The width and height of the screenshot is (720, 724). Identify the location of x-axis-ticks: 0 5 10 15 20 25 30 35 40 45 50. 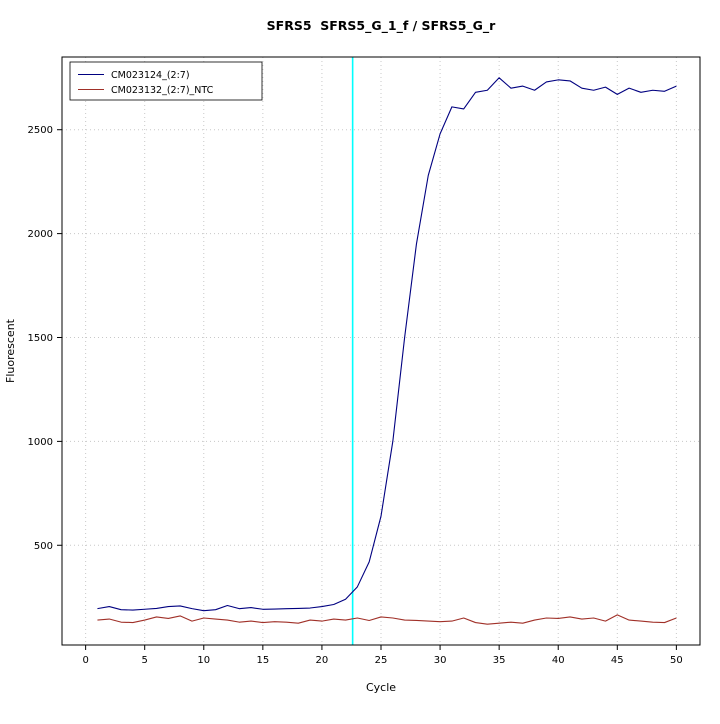
(382, 655).